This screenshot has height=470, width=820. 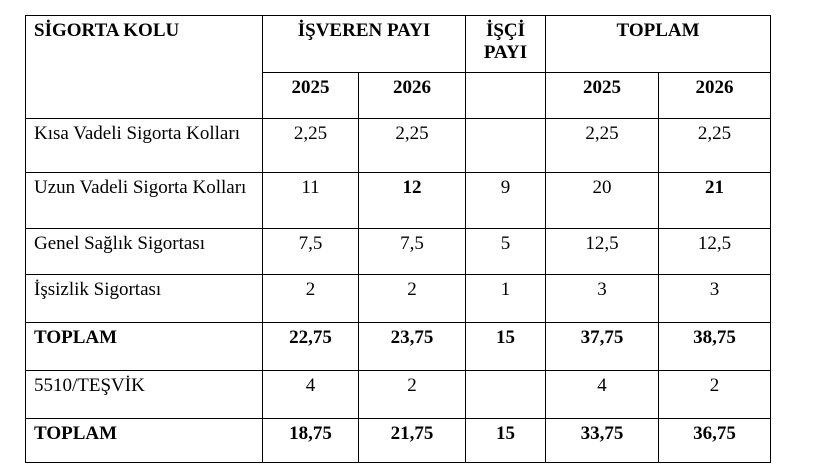 What do you see at coordinates (412, 200) in the screenshot?
I see `value-cell: 12` at bounding box center [412, 200].